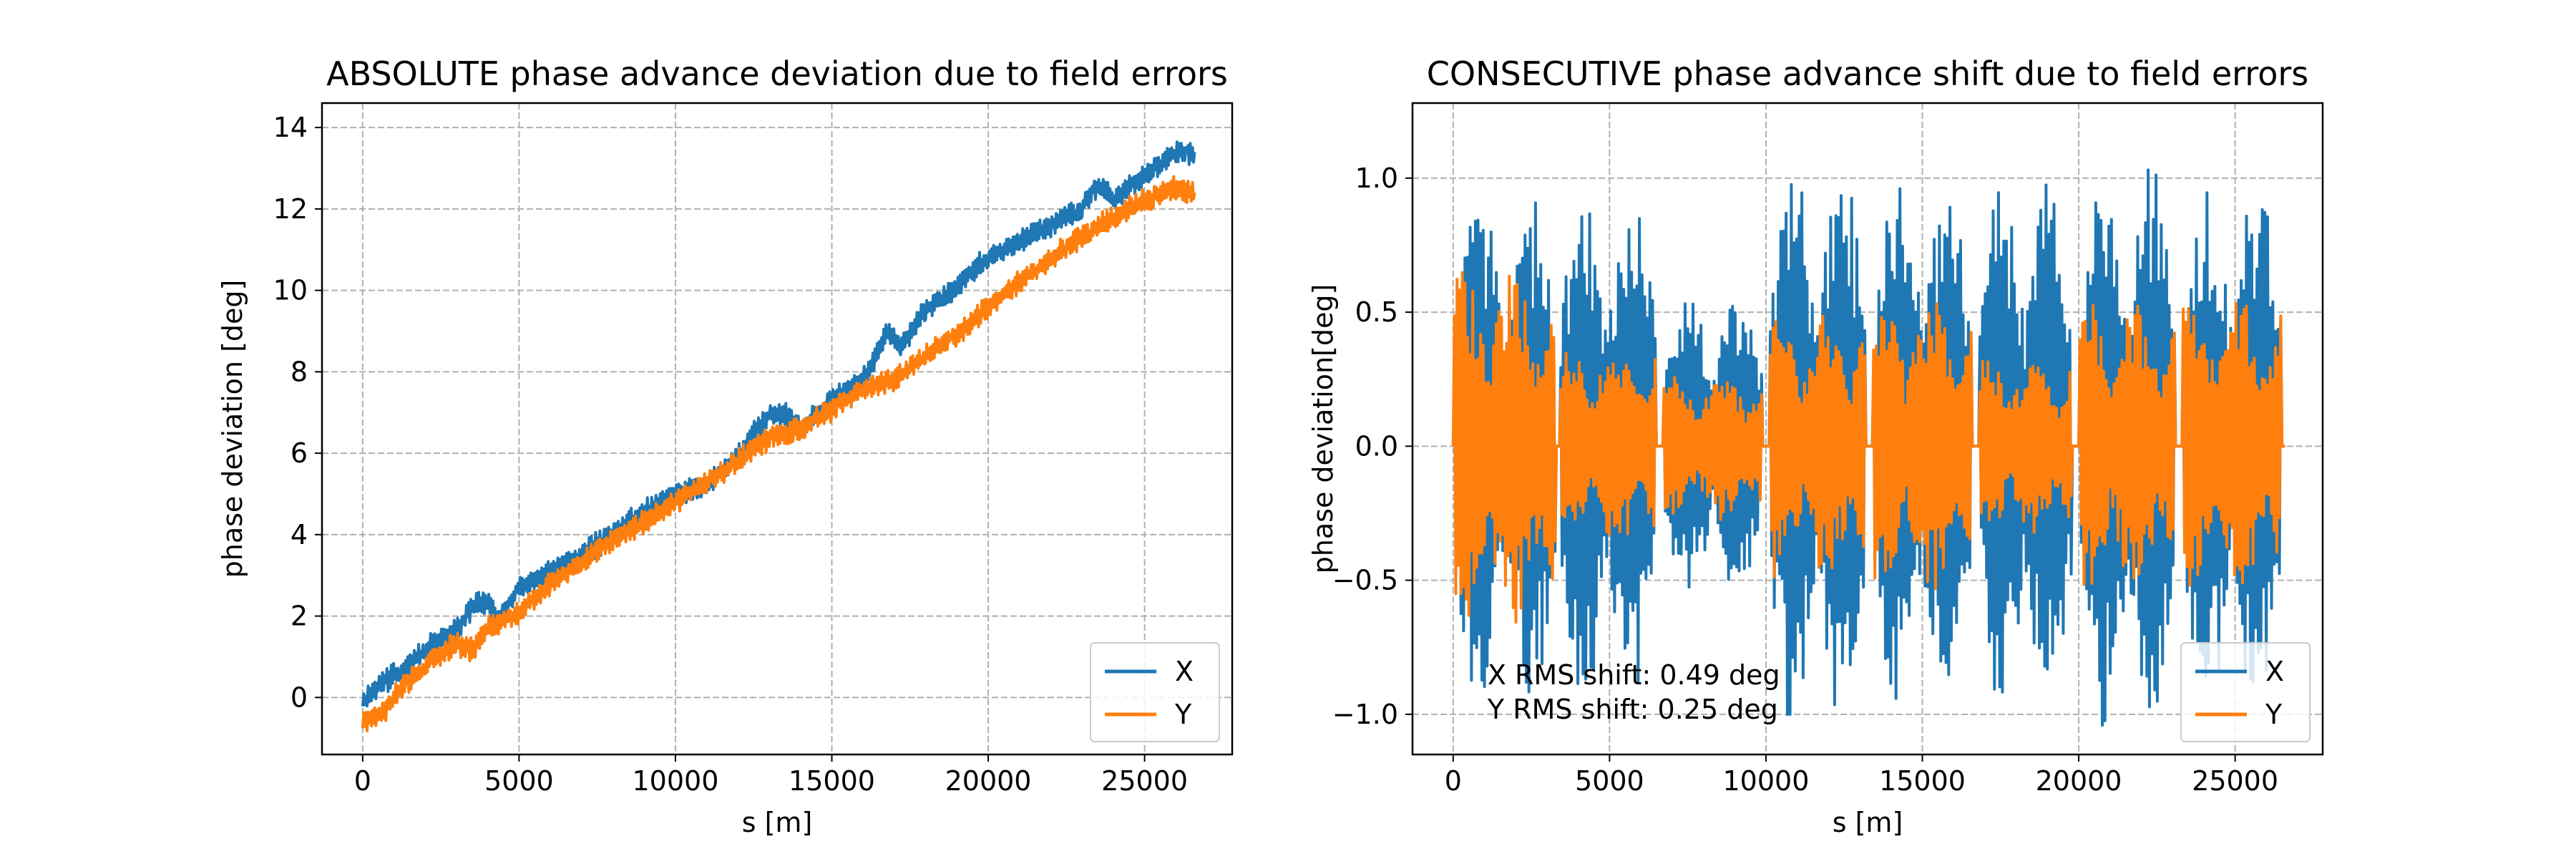 The width and height of the screenshot is (2576, 859). Describe the element at coordinates (1868, 447) in the screenshot. I see `series-line-y` at that location.